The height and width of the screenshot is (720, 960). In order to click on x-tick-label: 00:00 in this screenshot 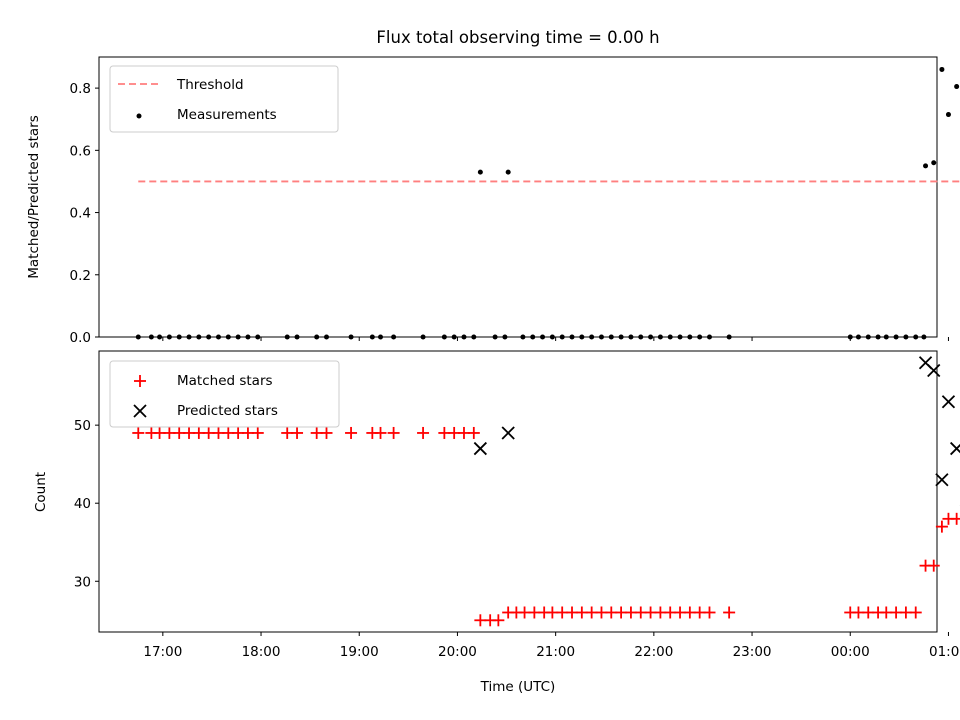, I will do `click(850, 652)`.